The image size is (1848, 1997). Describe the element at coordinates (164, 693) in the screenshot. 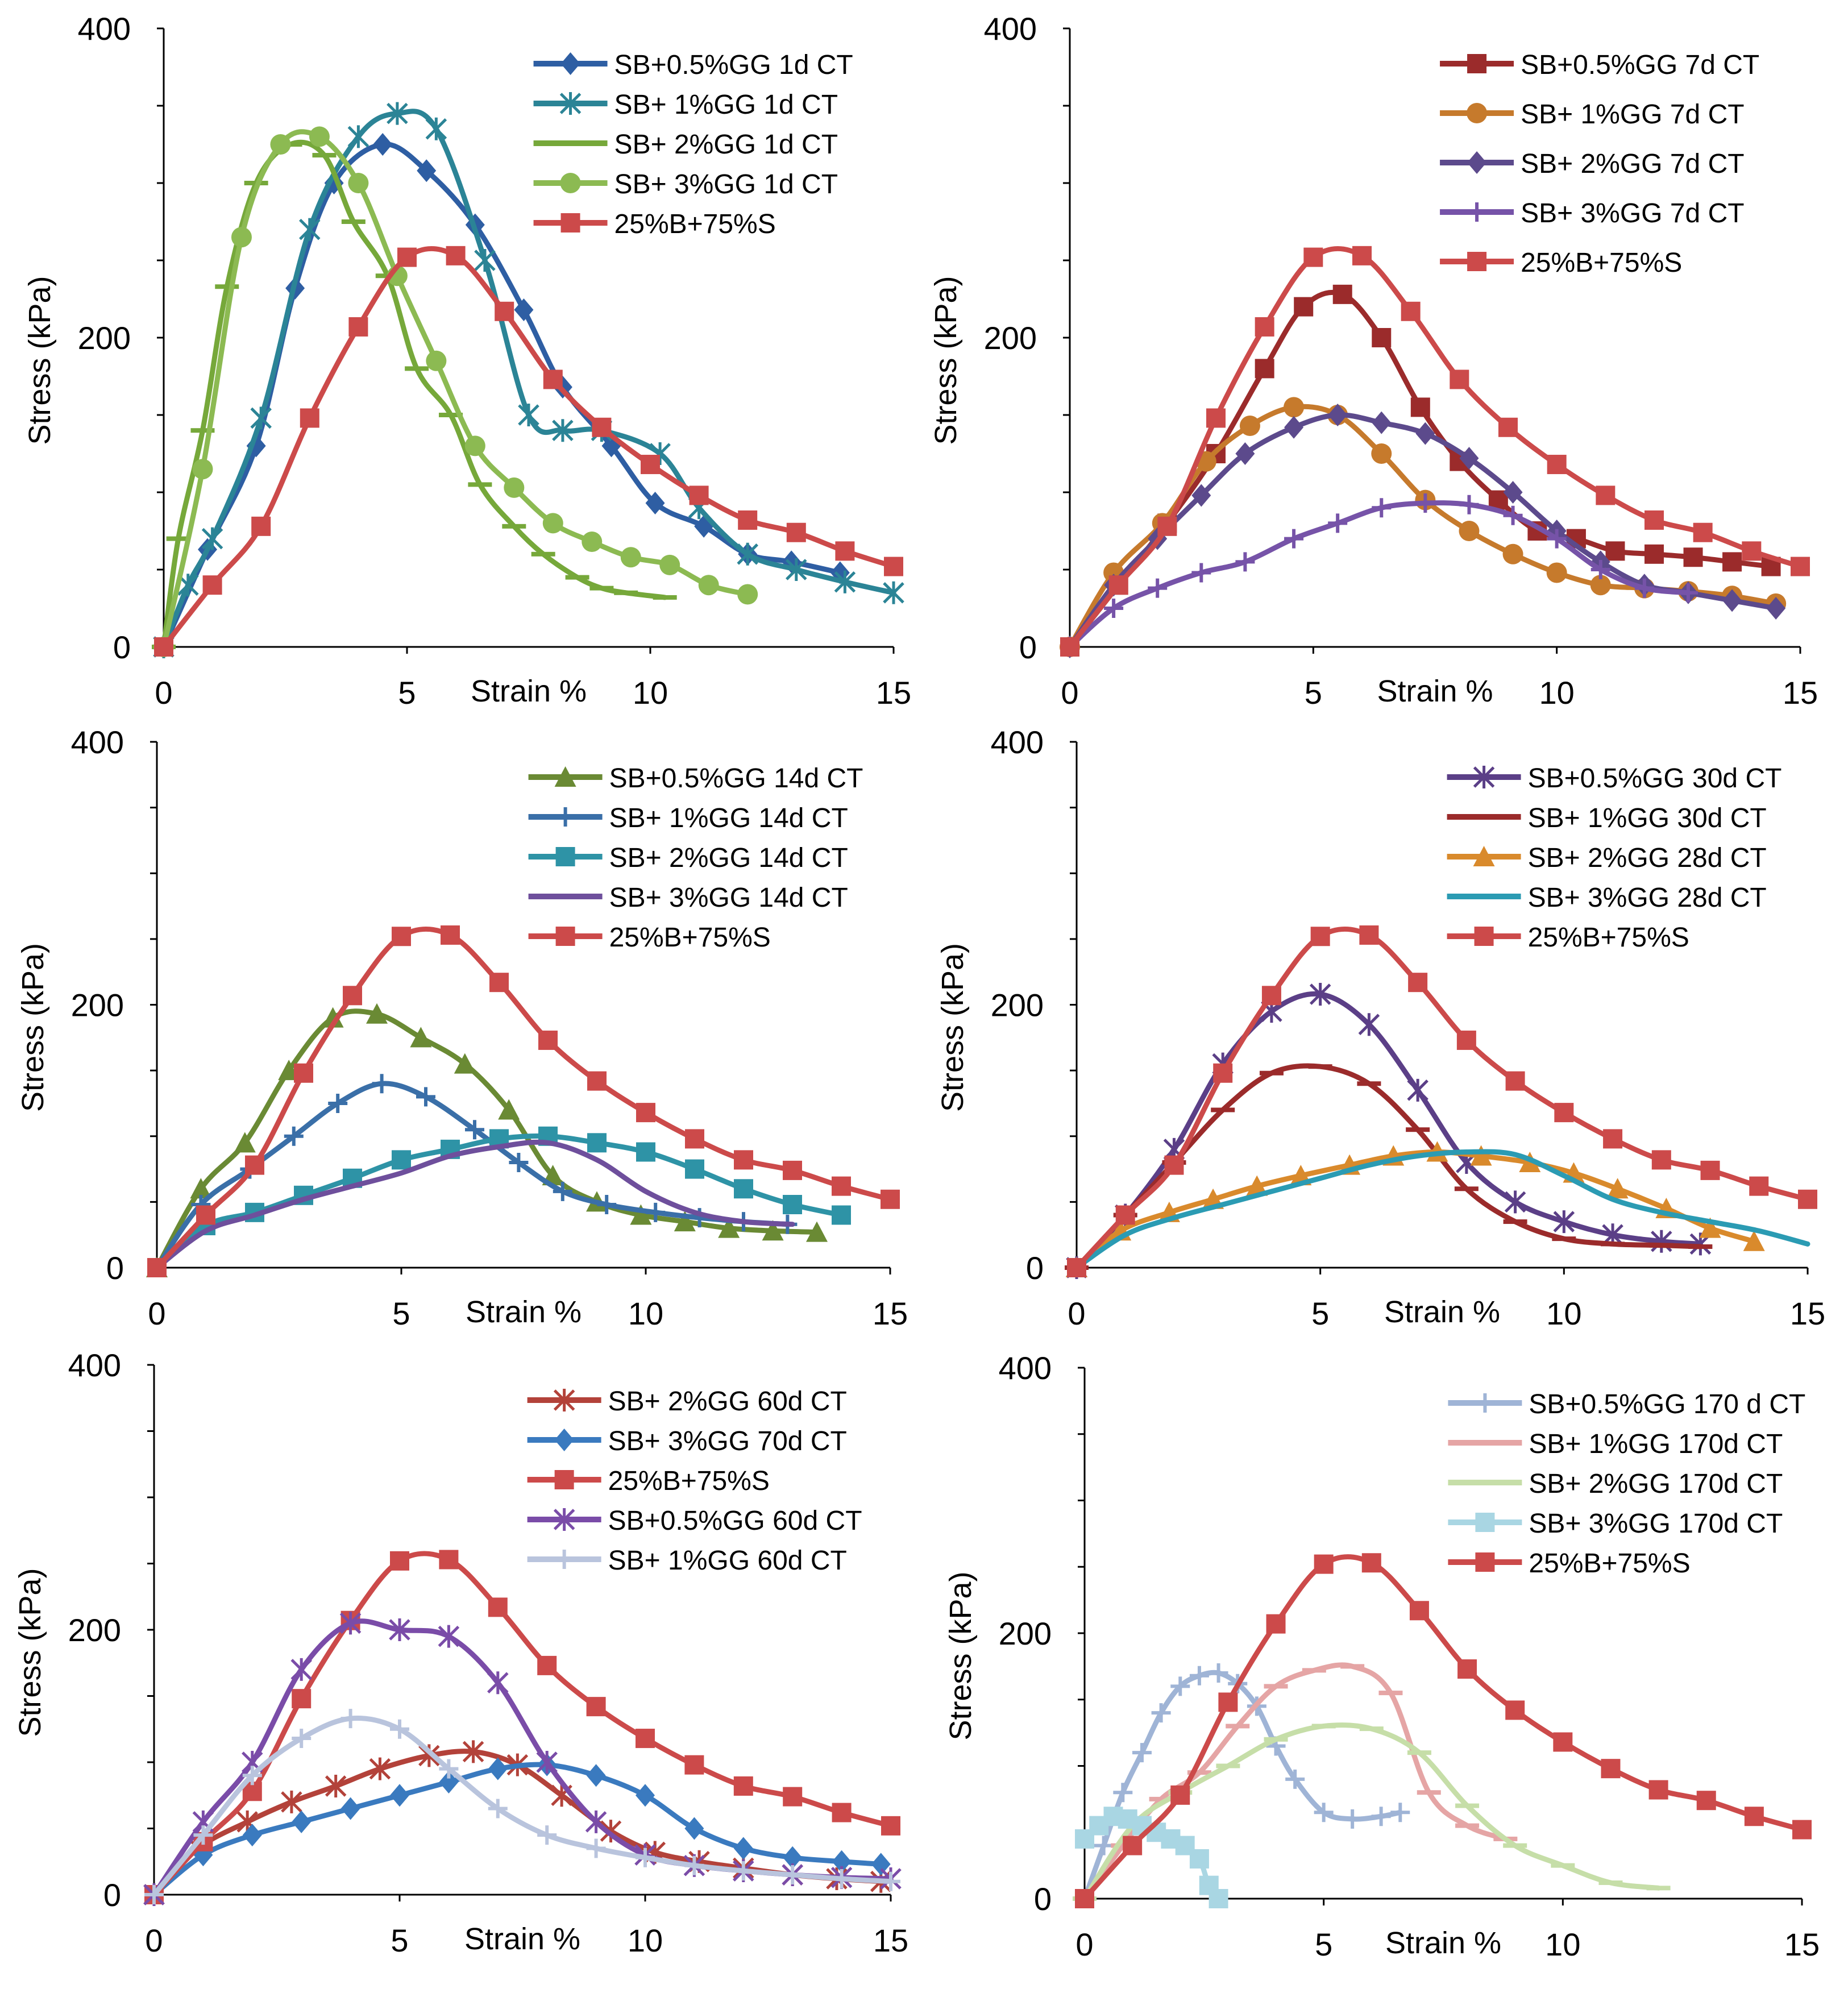

I see `x-tick-label: 0` at that location.